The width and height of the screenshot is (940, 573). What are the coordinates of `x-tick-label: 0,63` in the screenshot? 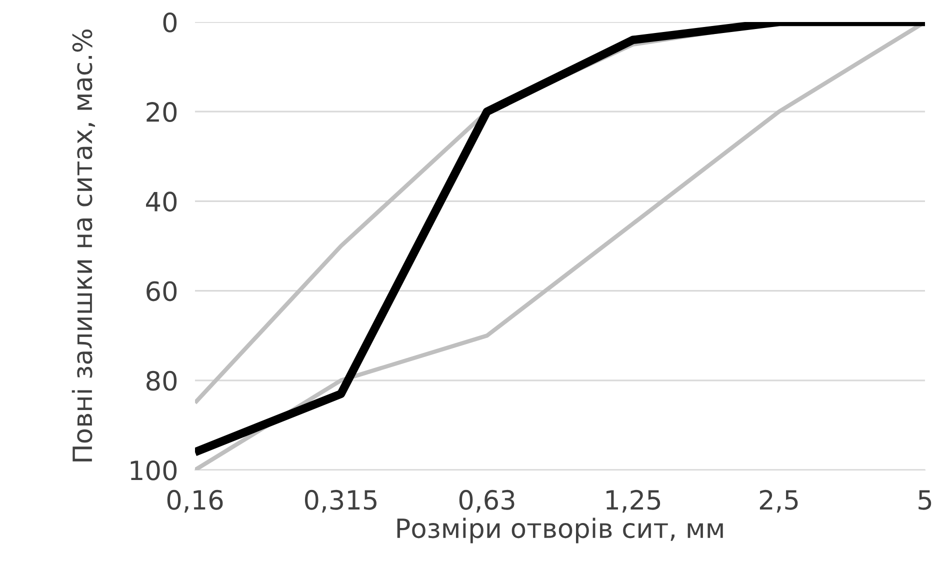 It's located at (486, 501).